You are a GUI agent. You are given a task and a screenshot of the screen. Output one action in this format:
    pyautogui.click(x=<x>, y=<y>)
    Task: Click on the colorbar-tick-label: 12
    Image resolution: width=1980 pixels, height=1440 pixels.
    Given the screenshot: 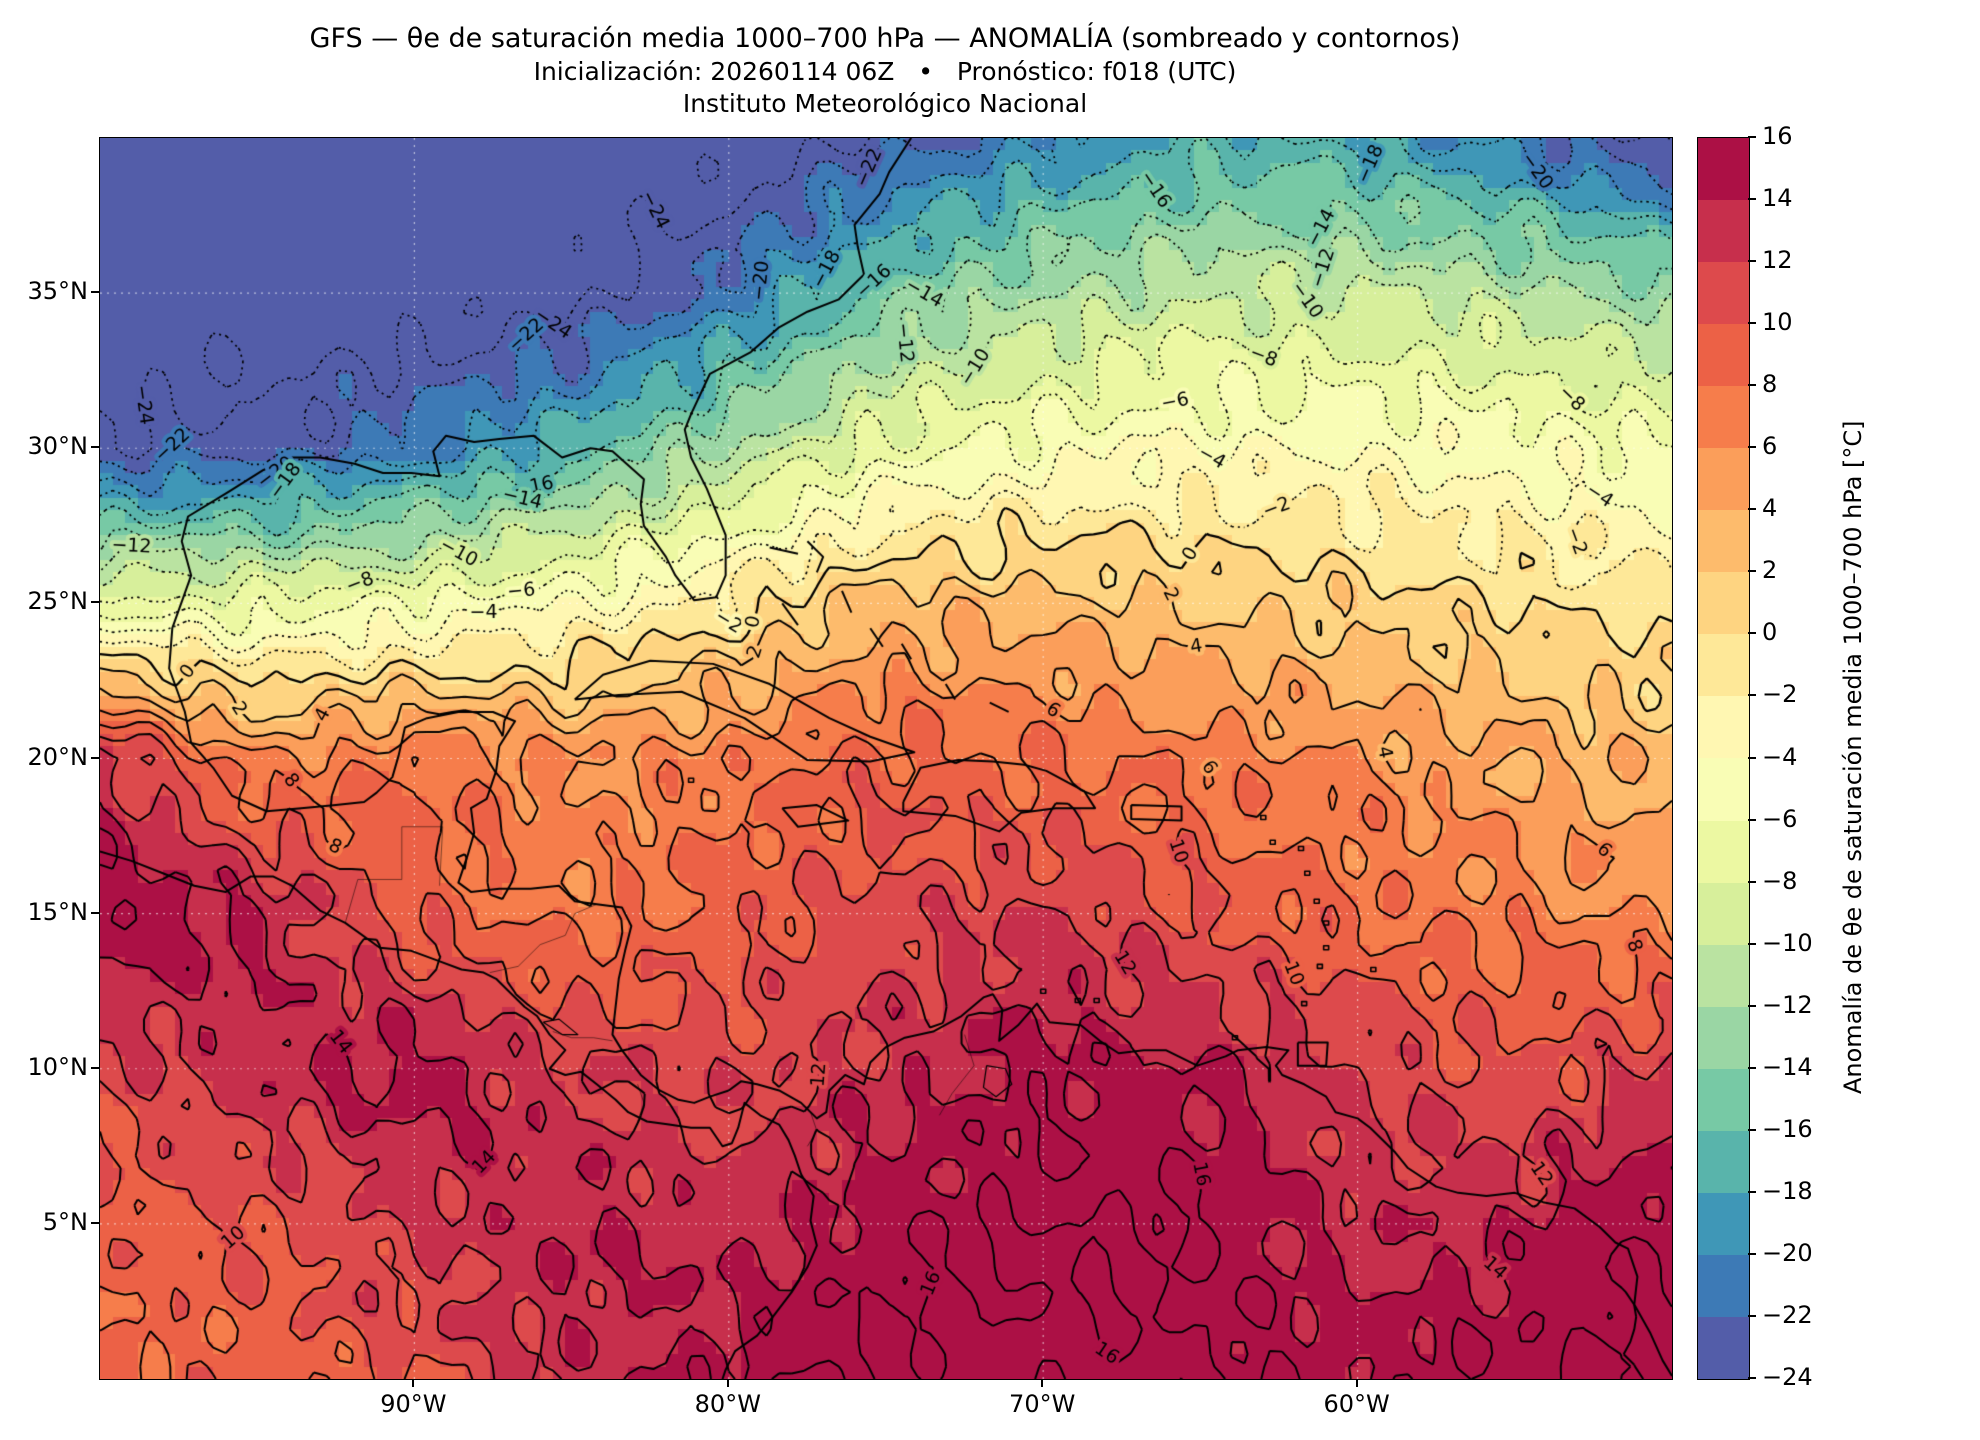 What is the action you would take?
    pyautogui.click(x=1777, y=260)
    